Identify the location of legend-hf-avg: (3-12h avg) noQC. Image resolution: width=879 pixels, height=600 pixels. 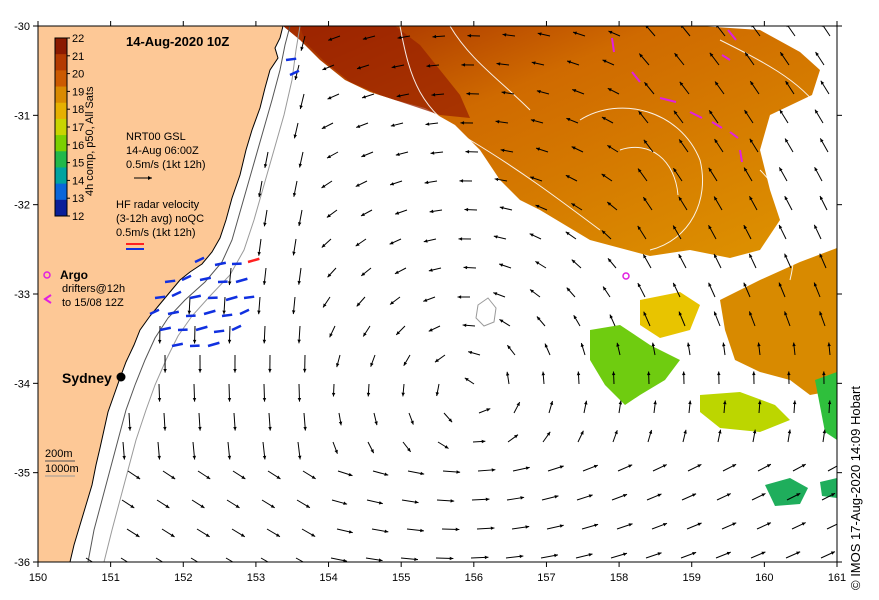
(160, 219).